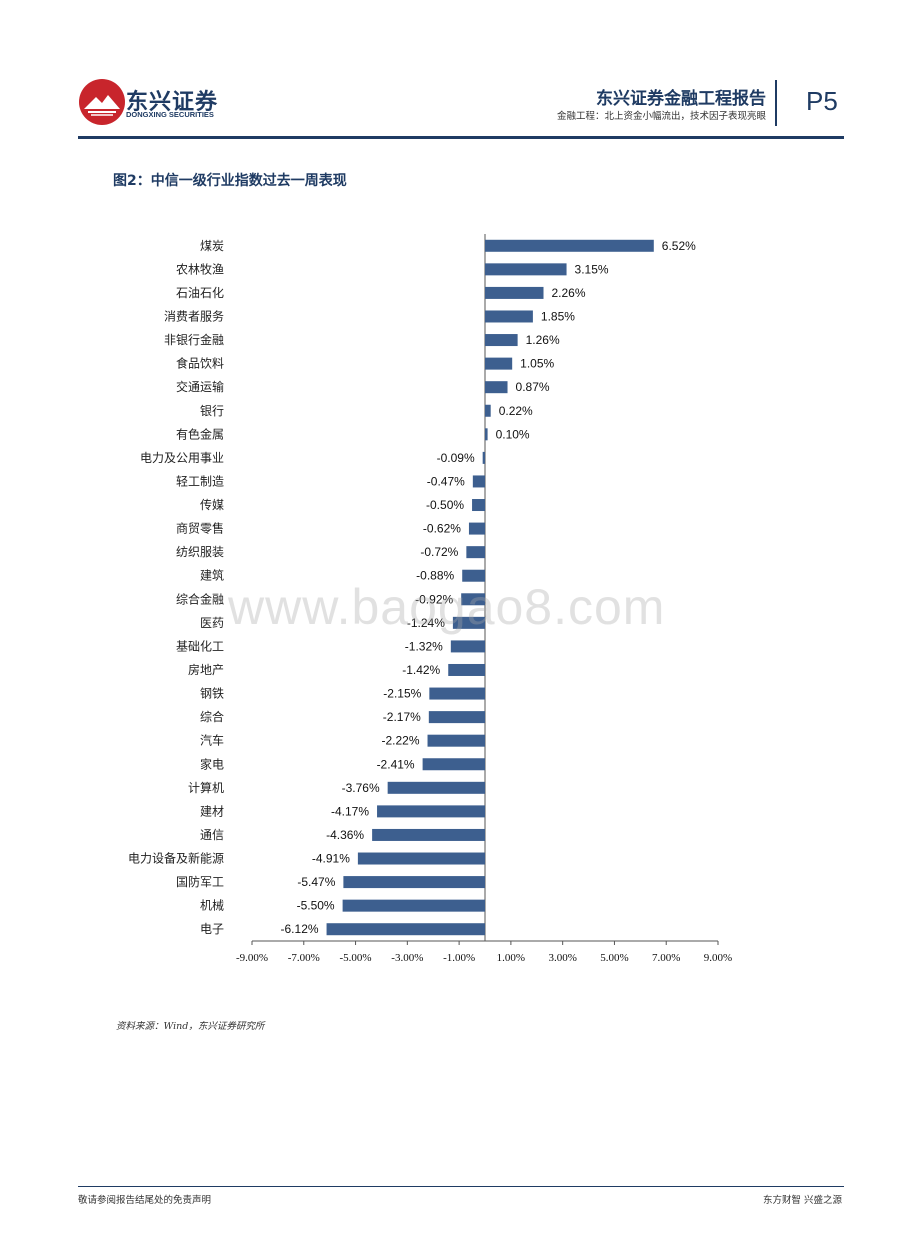 The width and height of the screenshot is (920, 1248). Describe the element at coordinates (212, 835) in the screenshot. I see `category-label: 通信` at that location.